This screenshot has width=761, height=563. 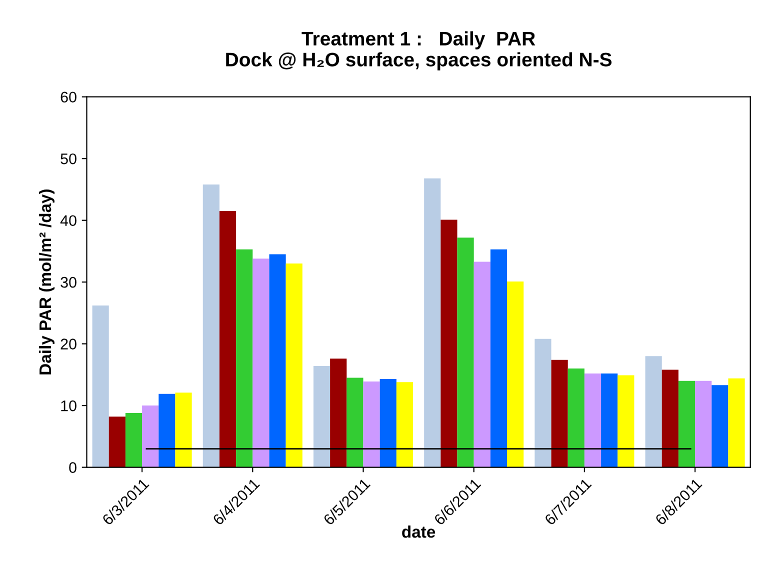 I want to click on x-axis-title: date, so click(x=419, y=532).